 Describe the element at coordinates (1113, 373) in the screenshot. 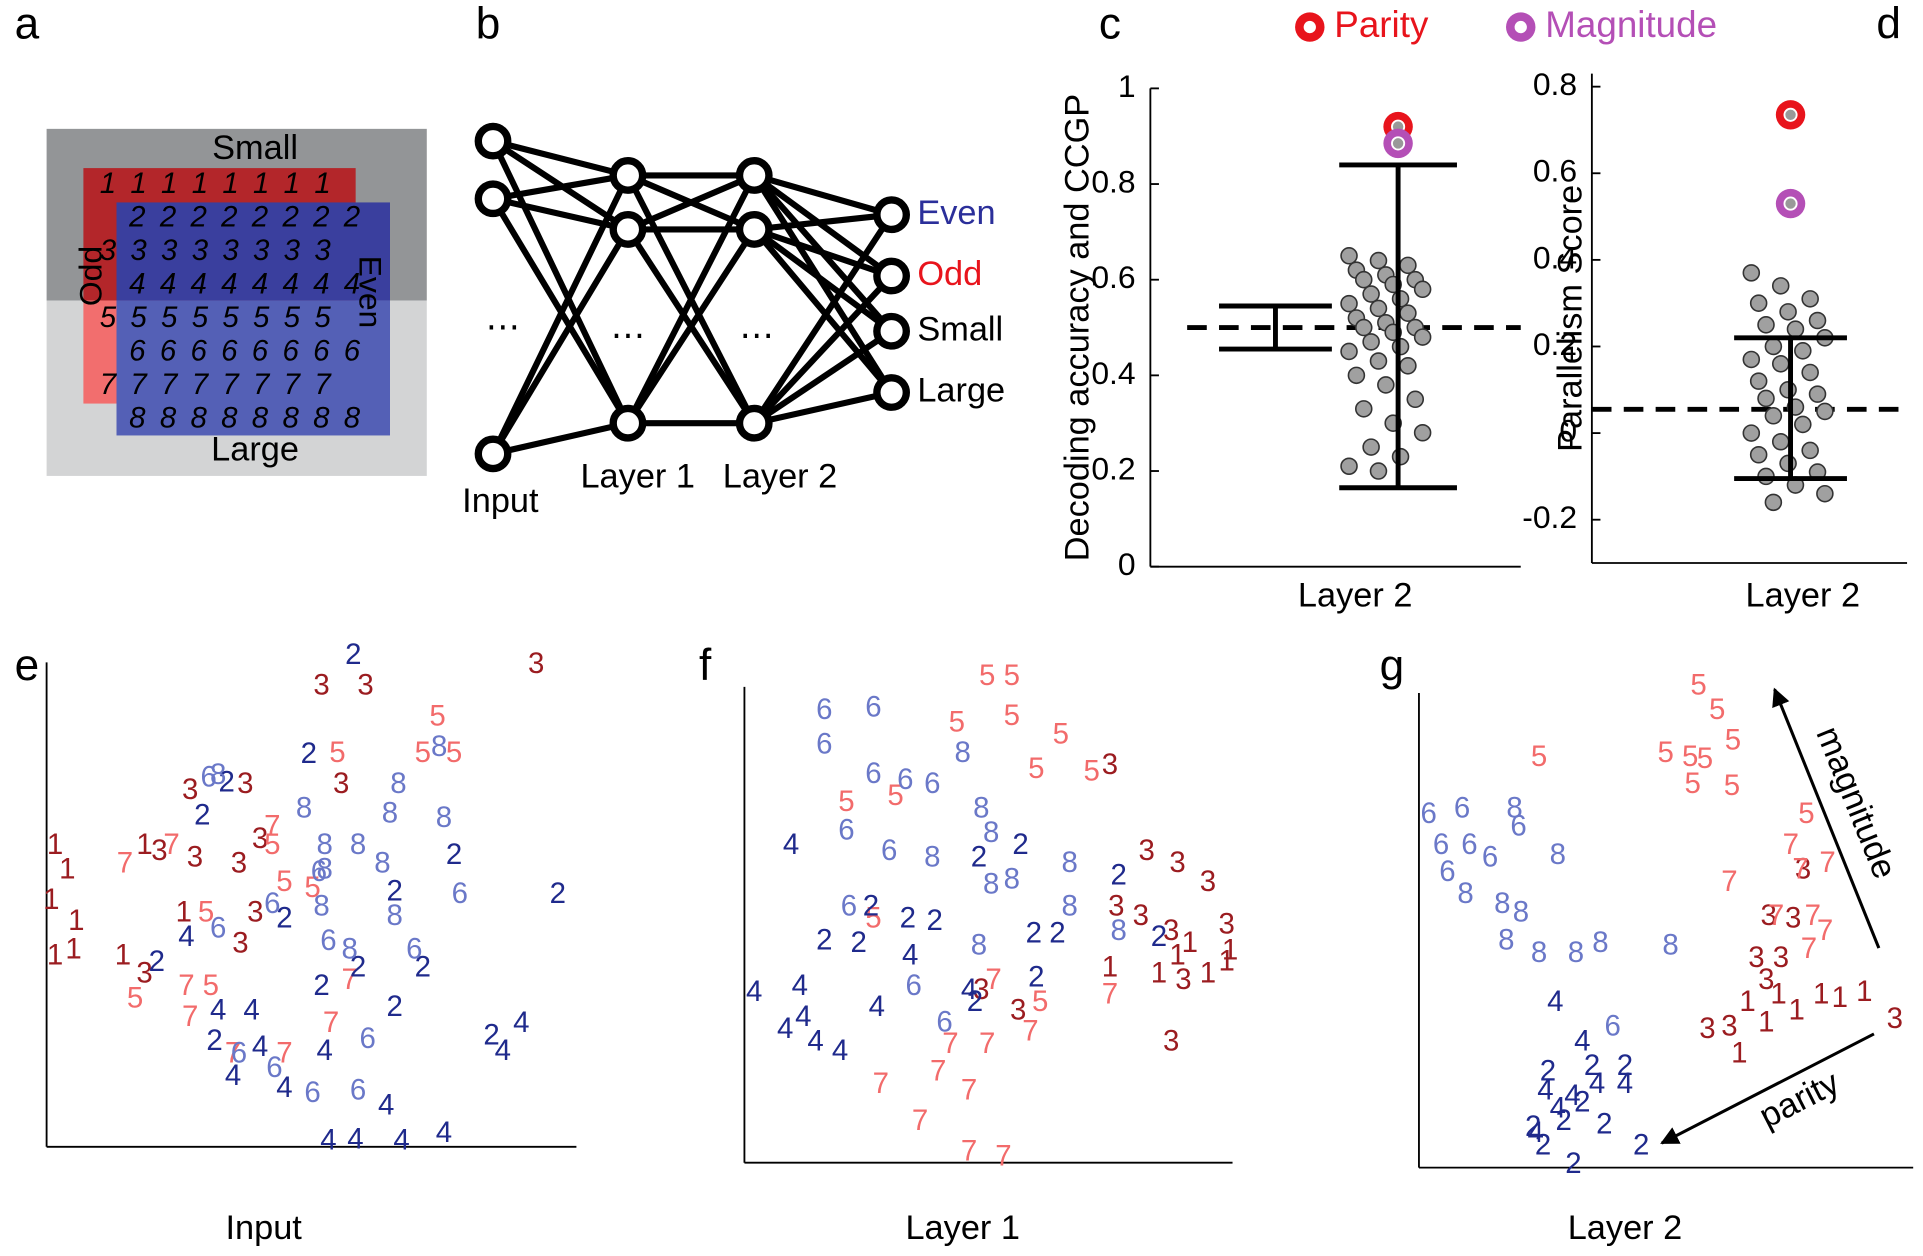

I see `y-tick-label: 0.4` at that location.